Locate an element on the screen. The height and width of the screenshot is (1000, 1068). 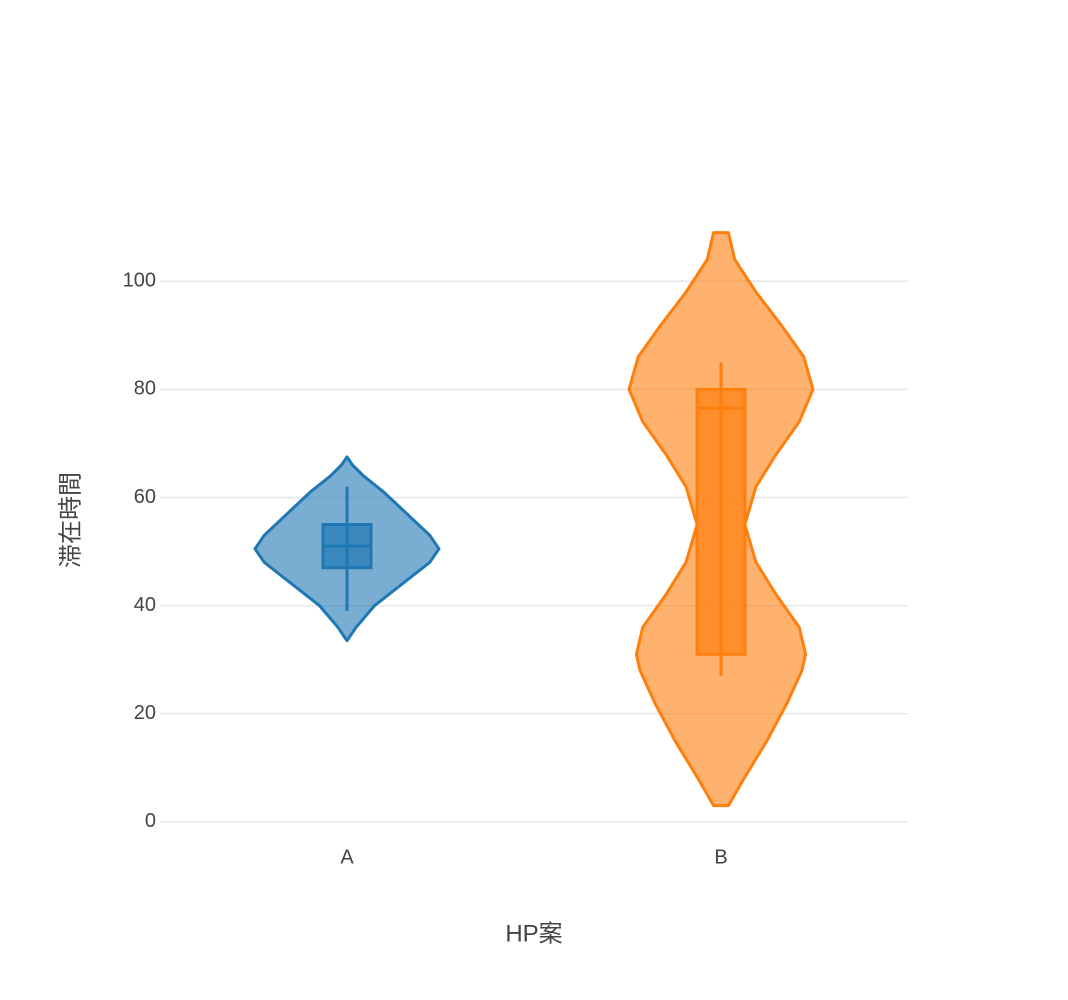
x-axis-title: HP案 is located at coordinates (533, 933).